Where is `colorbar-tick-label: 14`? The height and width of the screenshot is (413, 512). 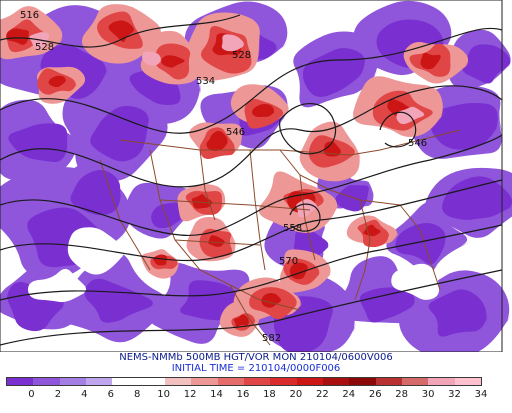
colorbar-tick-label: 14 is located at coordinates (216, 394).